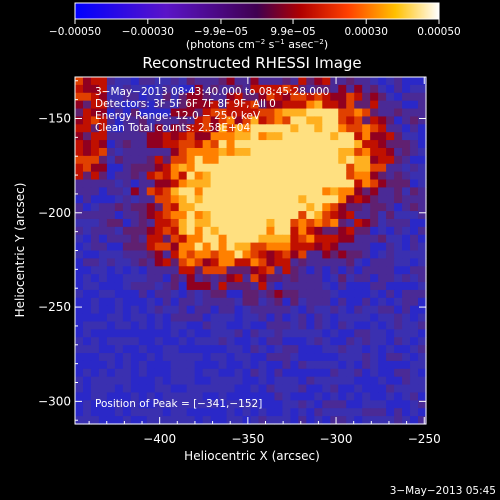 The height and width of the screenshot is (500, 500). What do you see at coordinates (251, 63) in the screenshot?
I see `chart-title: Reconstructed RHESSI Image` at bounding box center [251, 63].